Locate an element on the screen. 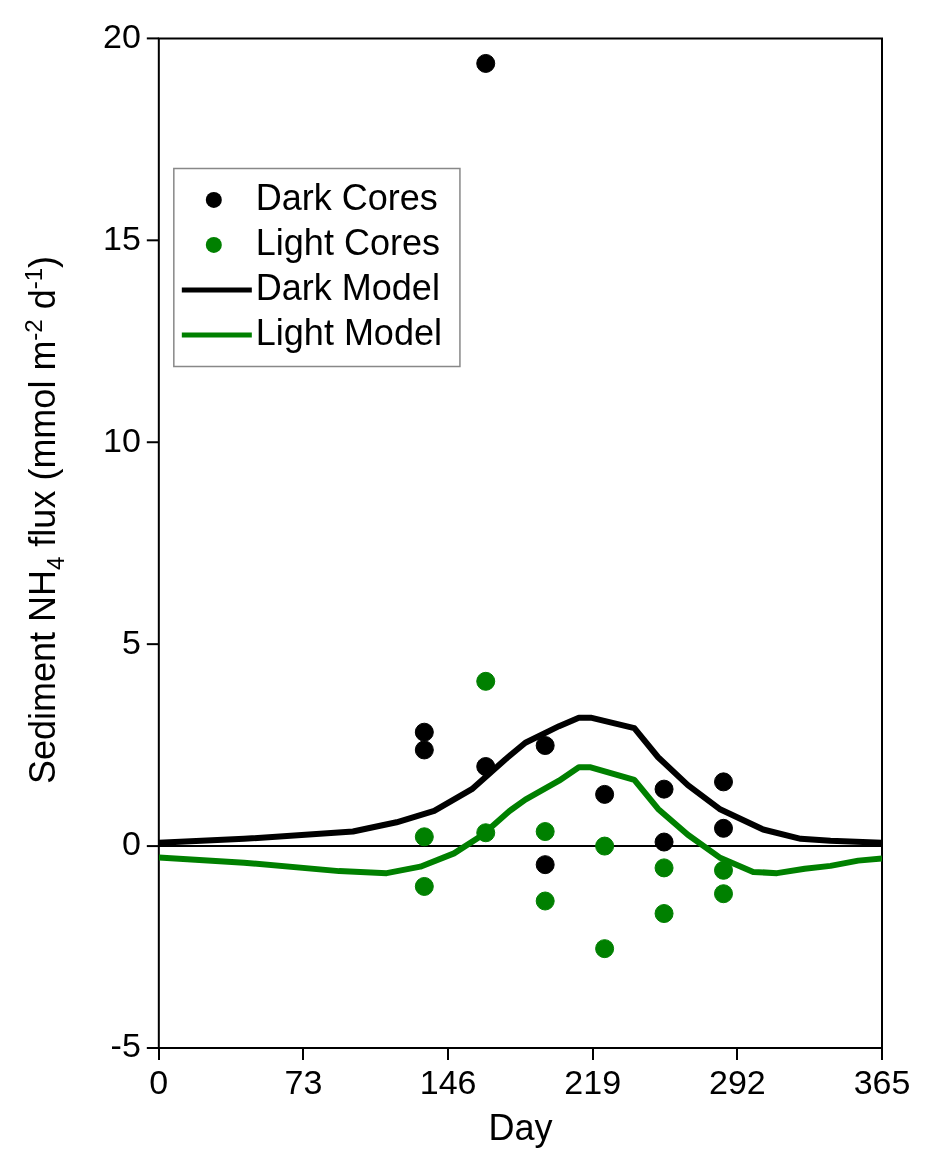 This screenshot has width=927, height=1157. x-tick-label: 292 is located at coordinates (737, 1081).